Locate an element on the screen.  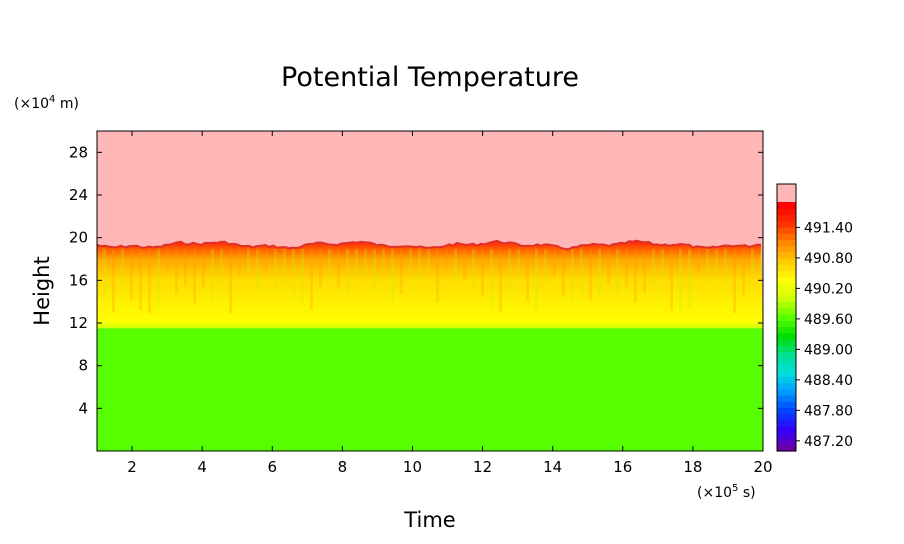
x-axis-title: Time is located at coordinates (429, 520).